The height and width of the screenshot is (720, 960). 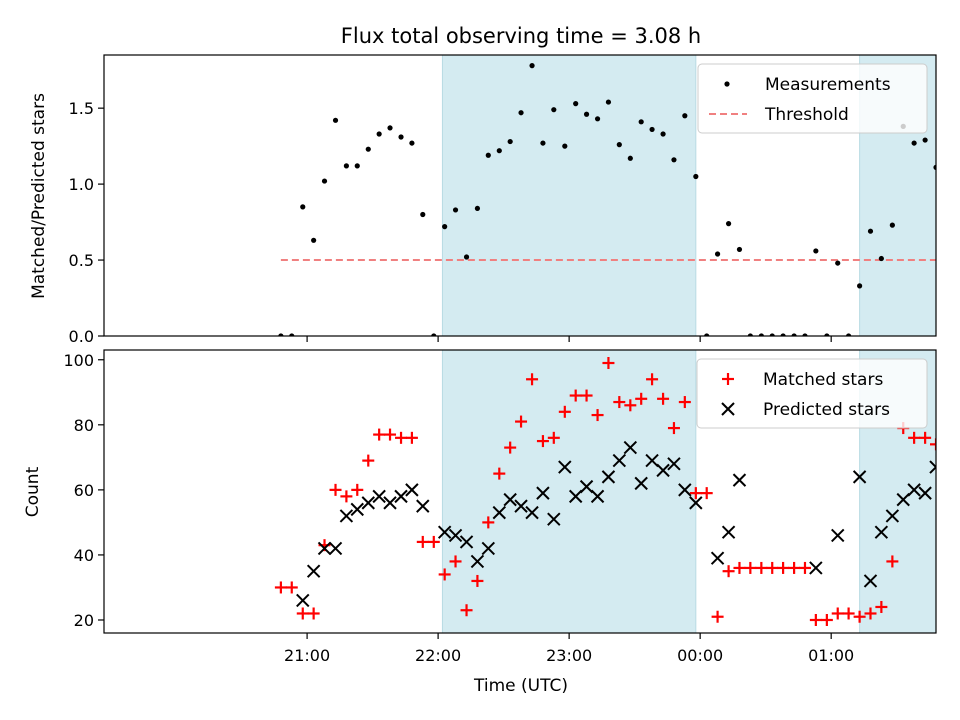 What do you see at coordinates (569, 655) in the screenshot?
I see `x-tick-label: 23:00` at bounding box center [569, 655].